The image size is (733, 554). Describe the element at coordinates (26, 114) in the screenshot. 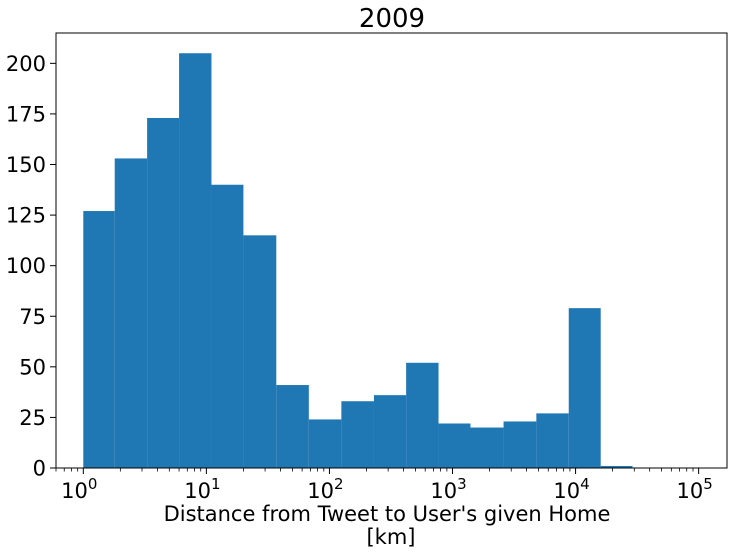

I see `y-tick-label: 175` at that location.